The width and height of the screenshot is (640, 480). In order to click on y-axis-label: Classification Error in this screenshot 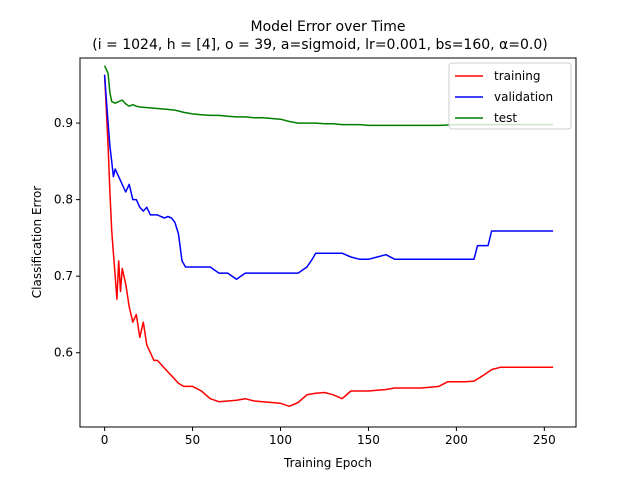, I will do `click(37, 242)`.